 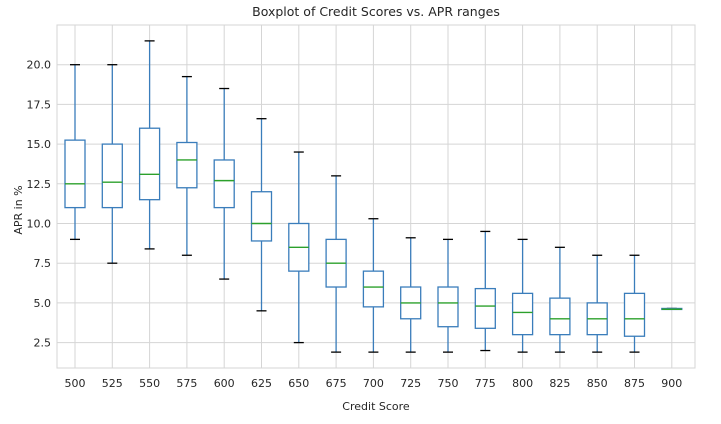 What do you see at coordinates (149, 383) in the screenshot?
I see `x-tick-label: 550` at bounding box center [149, 383].